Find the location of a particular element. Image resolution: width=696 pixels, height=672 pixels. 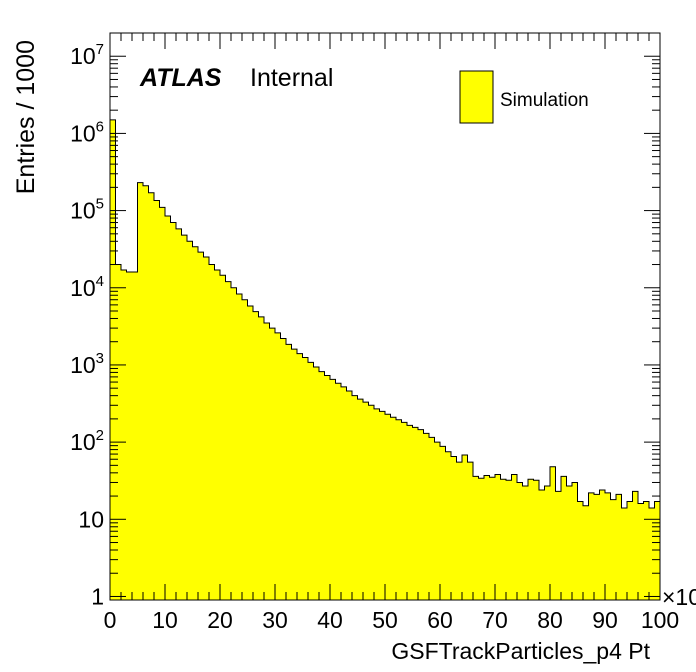

y-tick-label: 10⁵ is located at coordinates (87, 210).